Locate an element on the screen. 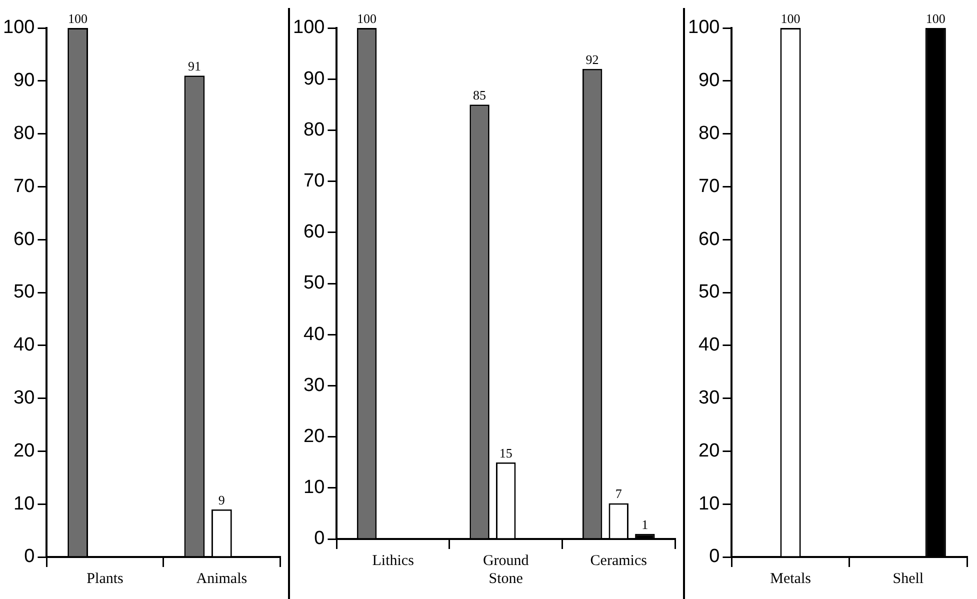 The image size is (977, 599). x-tick-label: Ceramics is located at coordinates (619, 560).